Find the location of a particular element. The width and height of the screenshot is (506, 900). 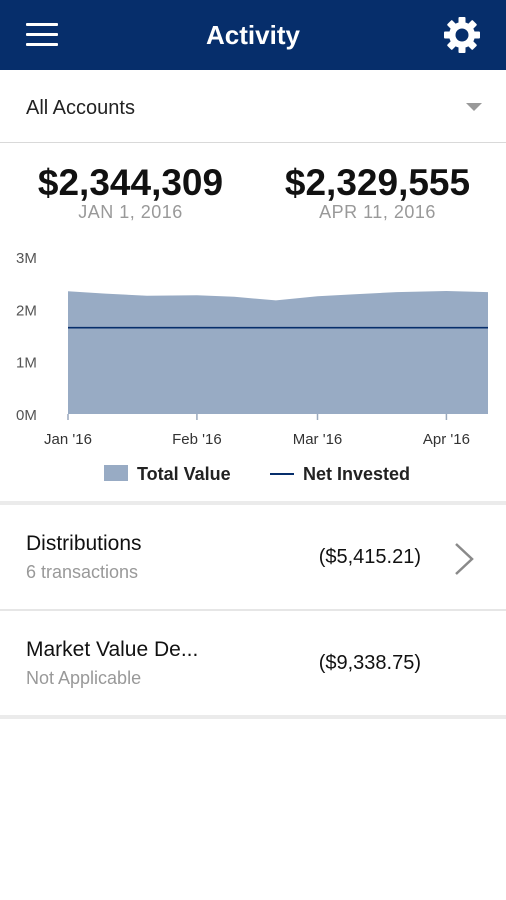

y-tick-label: 1M is located at coordinates (26, 363).